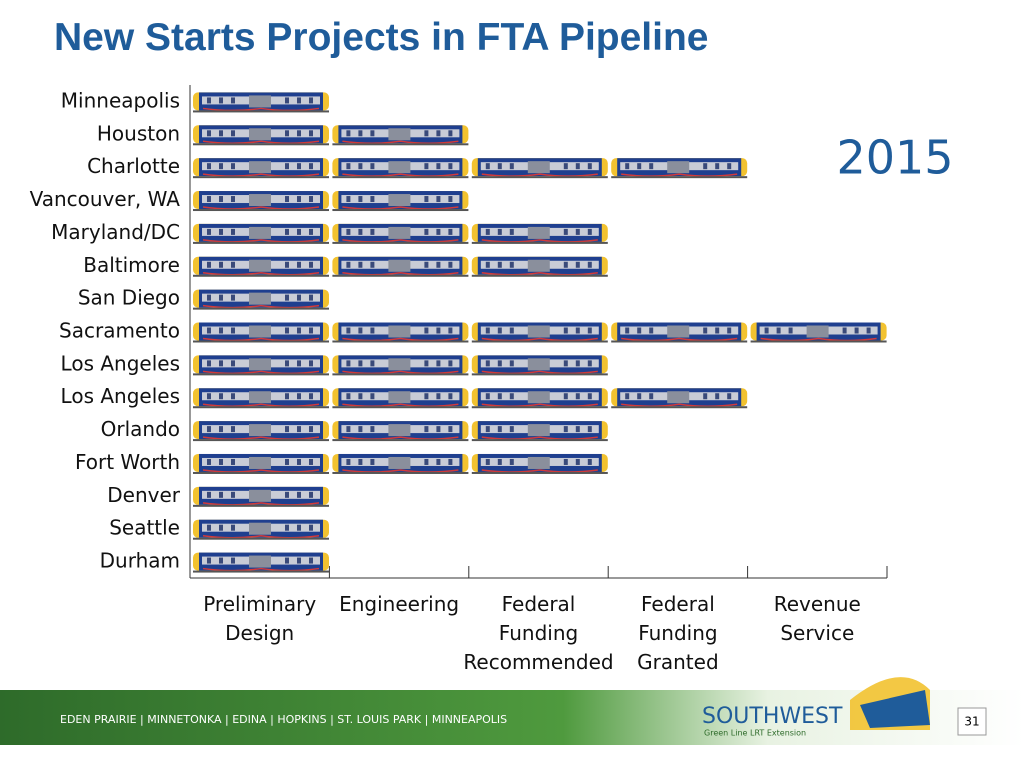  What do you see at coordinates (755, 733) in the screenshot?
I see `logo-tagline: Green Line LRT Extension` at bounding box center [755, 733].